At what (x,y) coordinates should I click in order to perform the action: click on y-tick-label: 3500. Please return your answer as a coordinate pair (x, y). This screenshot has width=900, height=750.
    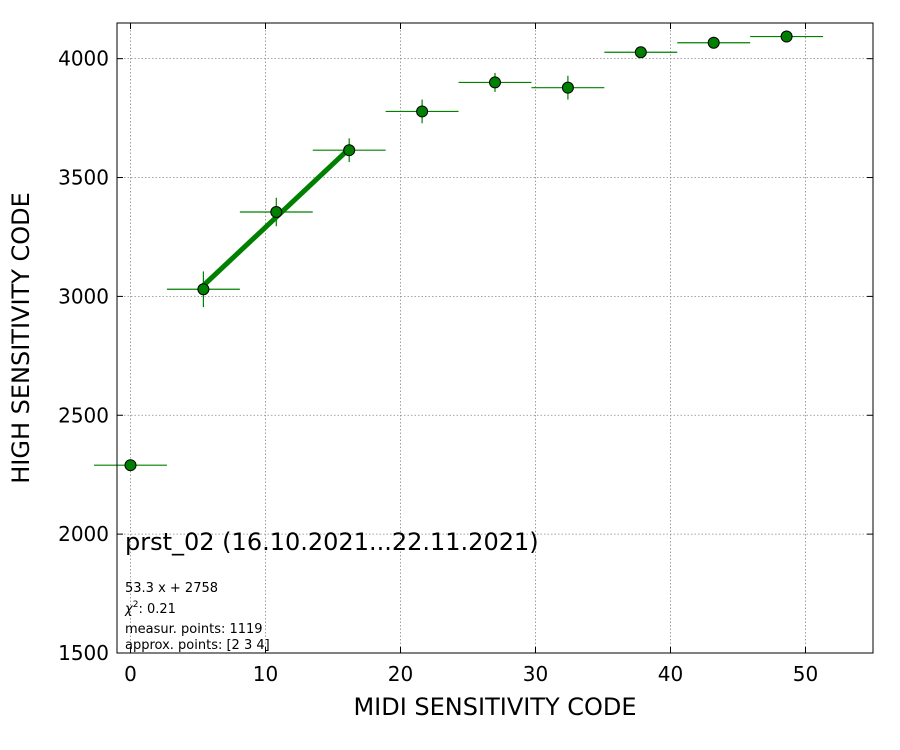
    Looking at the image, I should click on (83, 178).